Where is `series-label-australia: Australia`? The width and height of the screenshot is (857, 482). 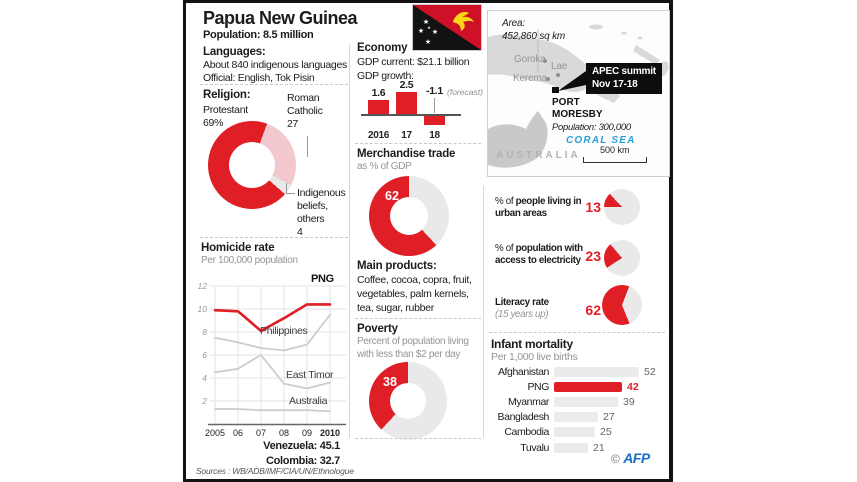
series-label-australia: Australia is located at coordinates (308, 401).